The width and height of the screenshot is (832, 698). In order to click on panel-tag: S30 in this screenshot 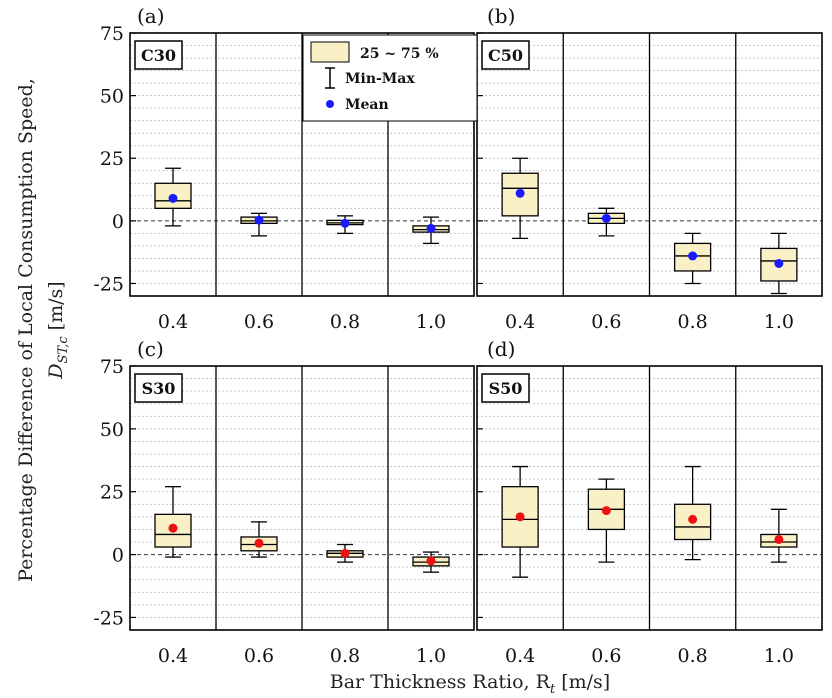, I will do `click(158, 388)`.